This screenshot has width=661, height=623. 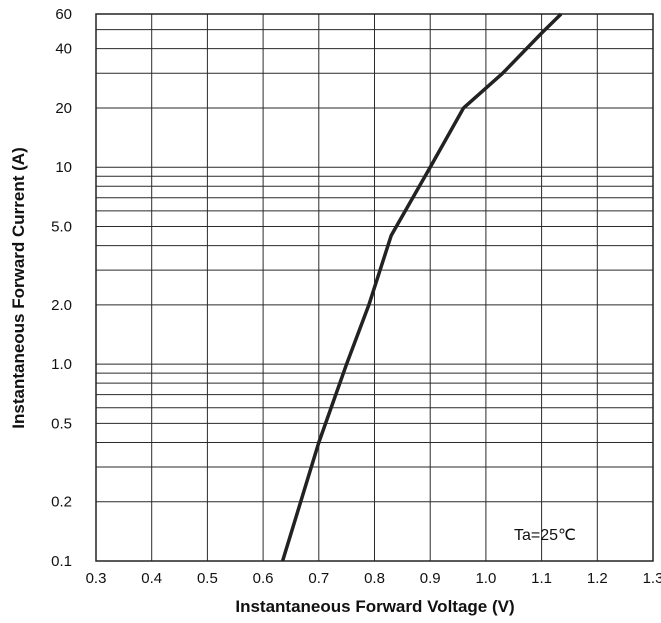 I want to click on y-tick-label: 1.0, so click(x=61, y=364).